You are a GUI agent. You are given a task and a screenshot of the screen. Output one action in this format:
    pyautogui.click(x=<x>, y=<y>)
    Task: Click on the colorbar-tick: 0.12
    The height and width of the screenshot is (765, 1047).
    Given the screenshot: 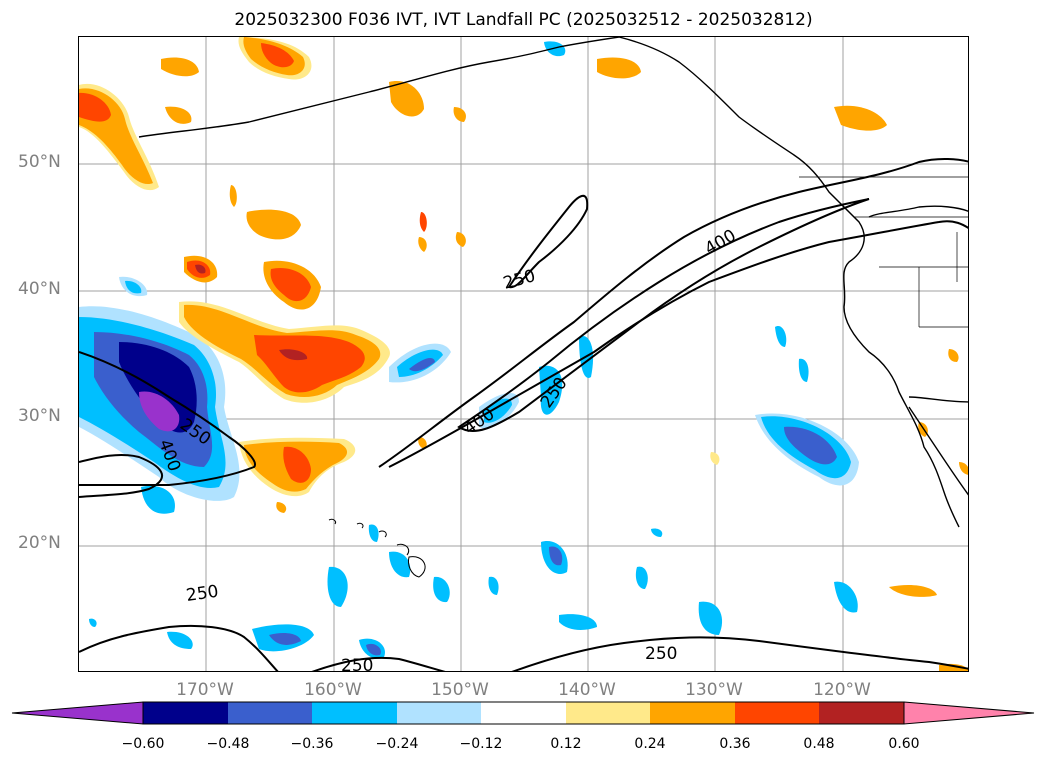 What is the action you would take?
    pyautogui.click(x=566, y=744)
    